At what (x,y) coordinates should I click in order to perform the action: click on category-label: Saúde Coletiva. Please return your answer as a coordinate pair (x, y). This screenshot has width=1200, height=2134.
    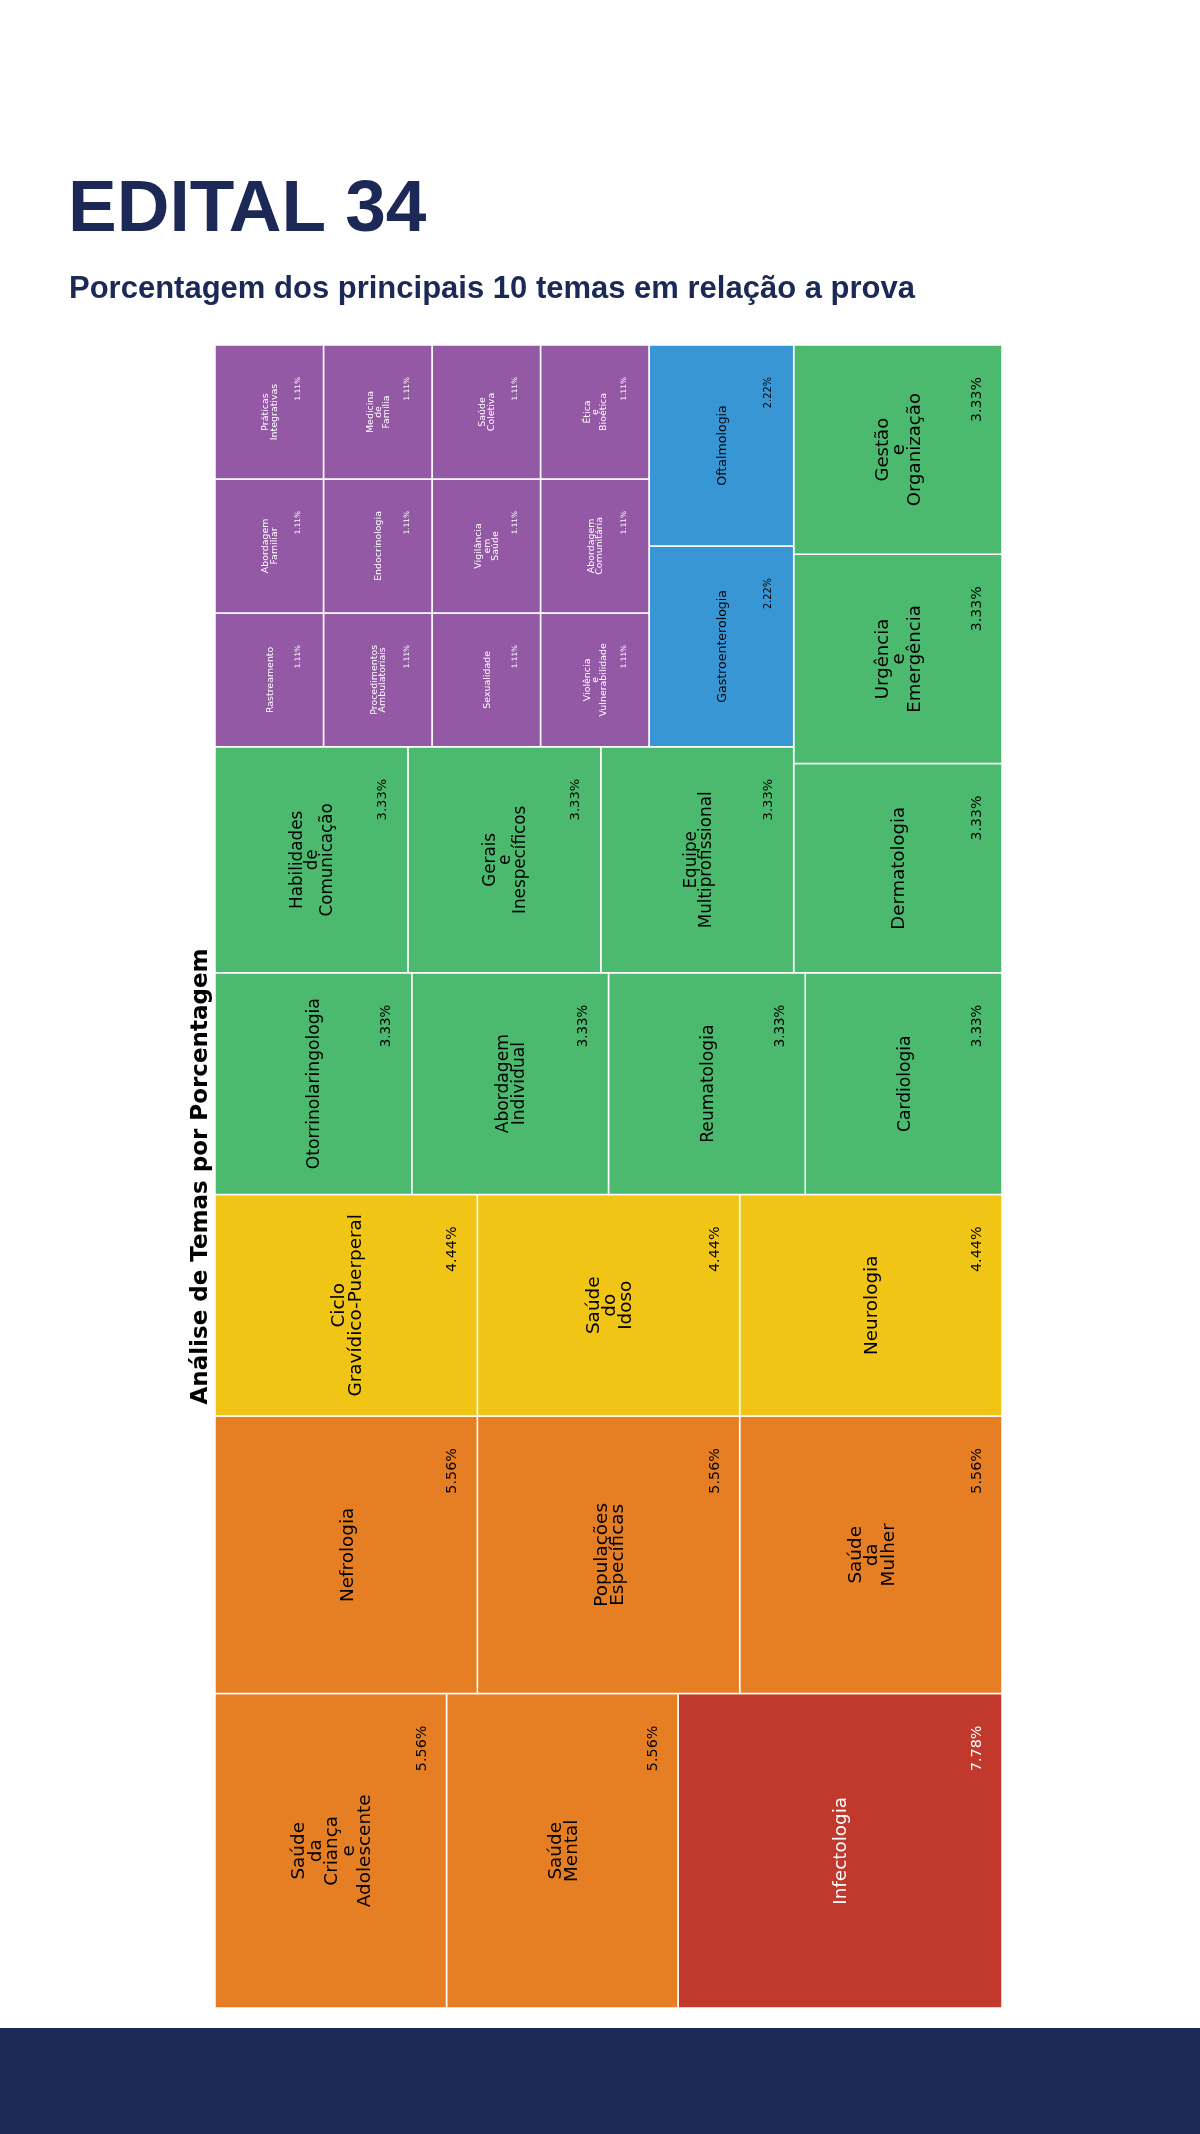
    Looking at the image, I should click on (486, 412).